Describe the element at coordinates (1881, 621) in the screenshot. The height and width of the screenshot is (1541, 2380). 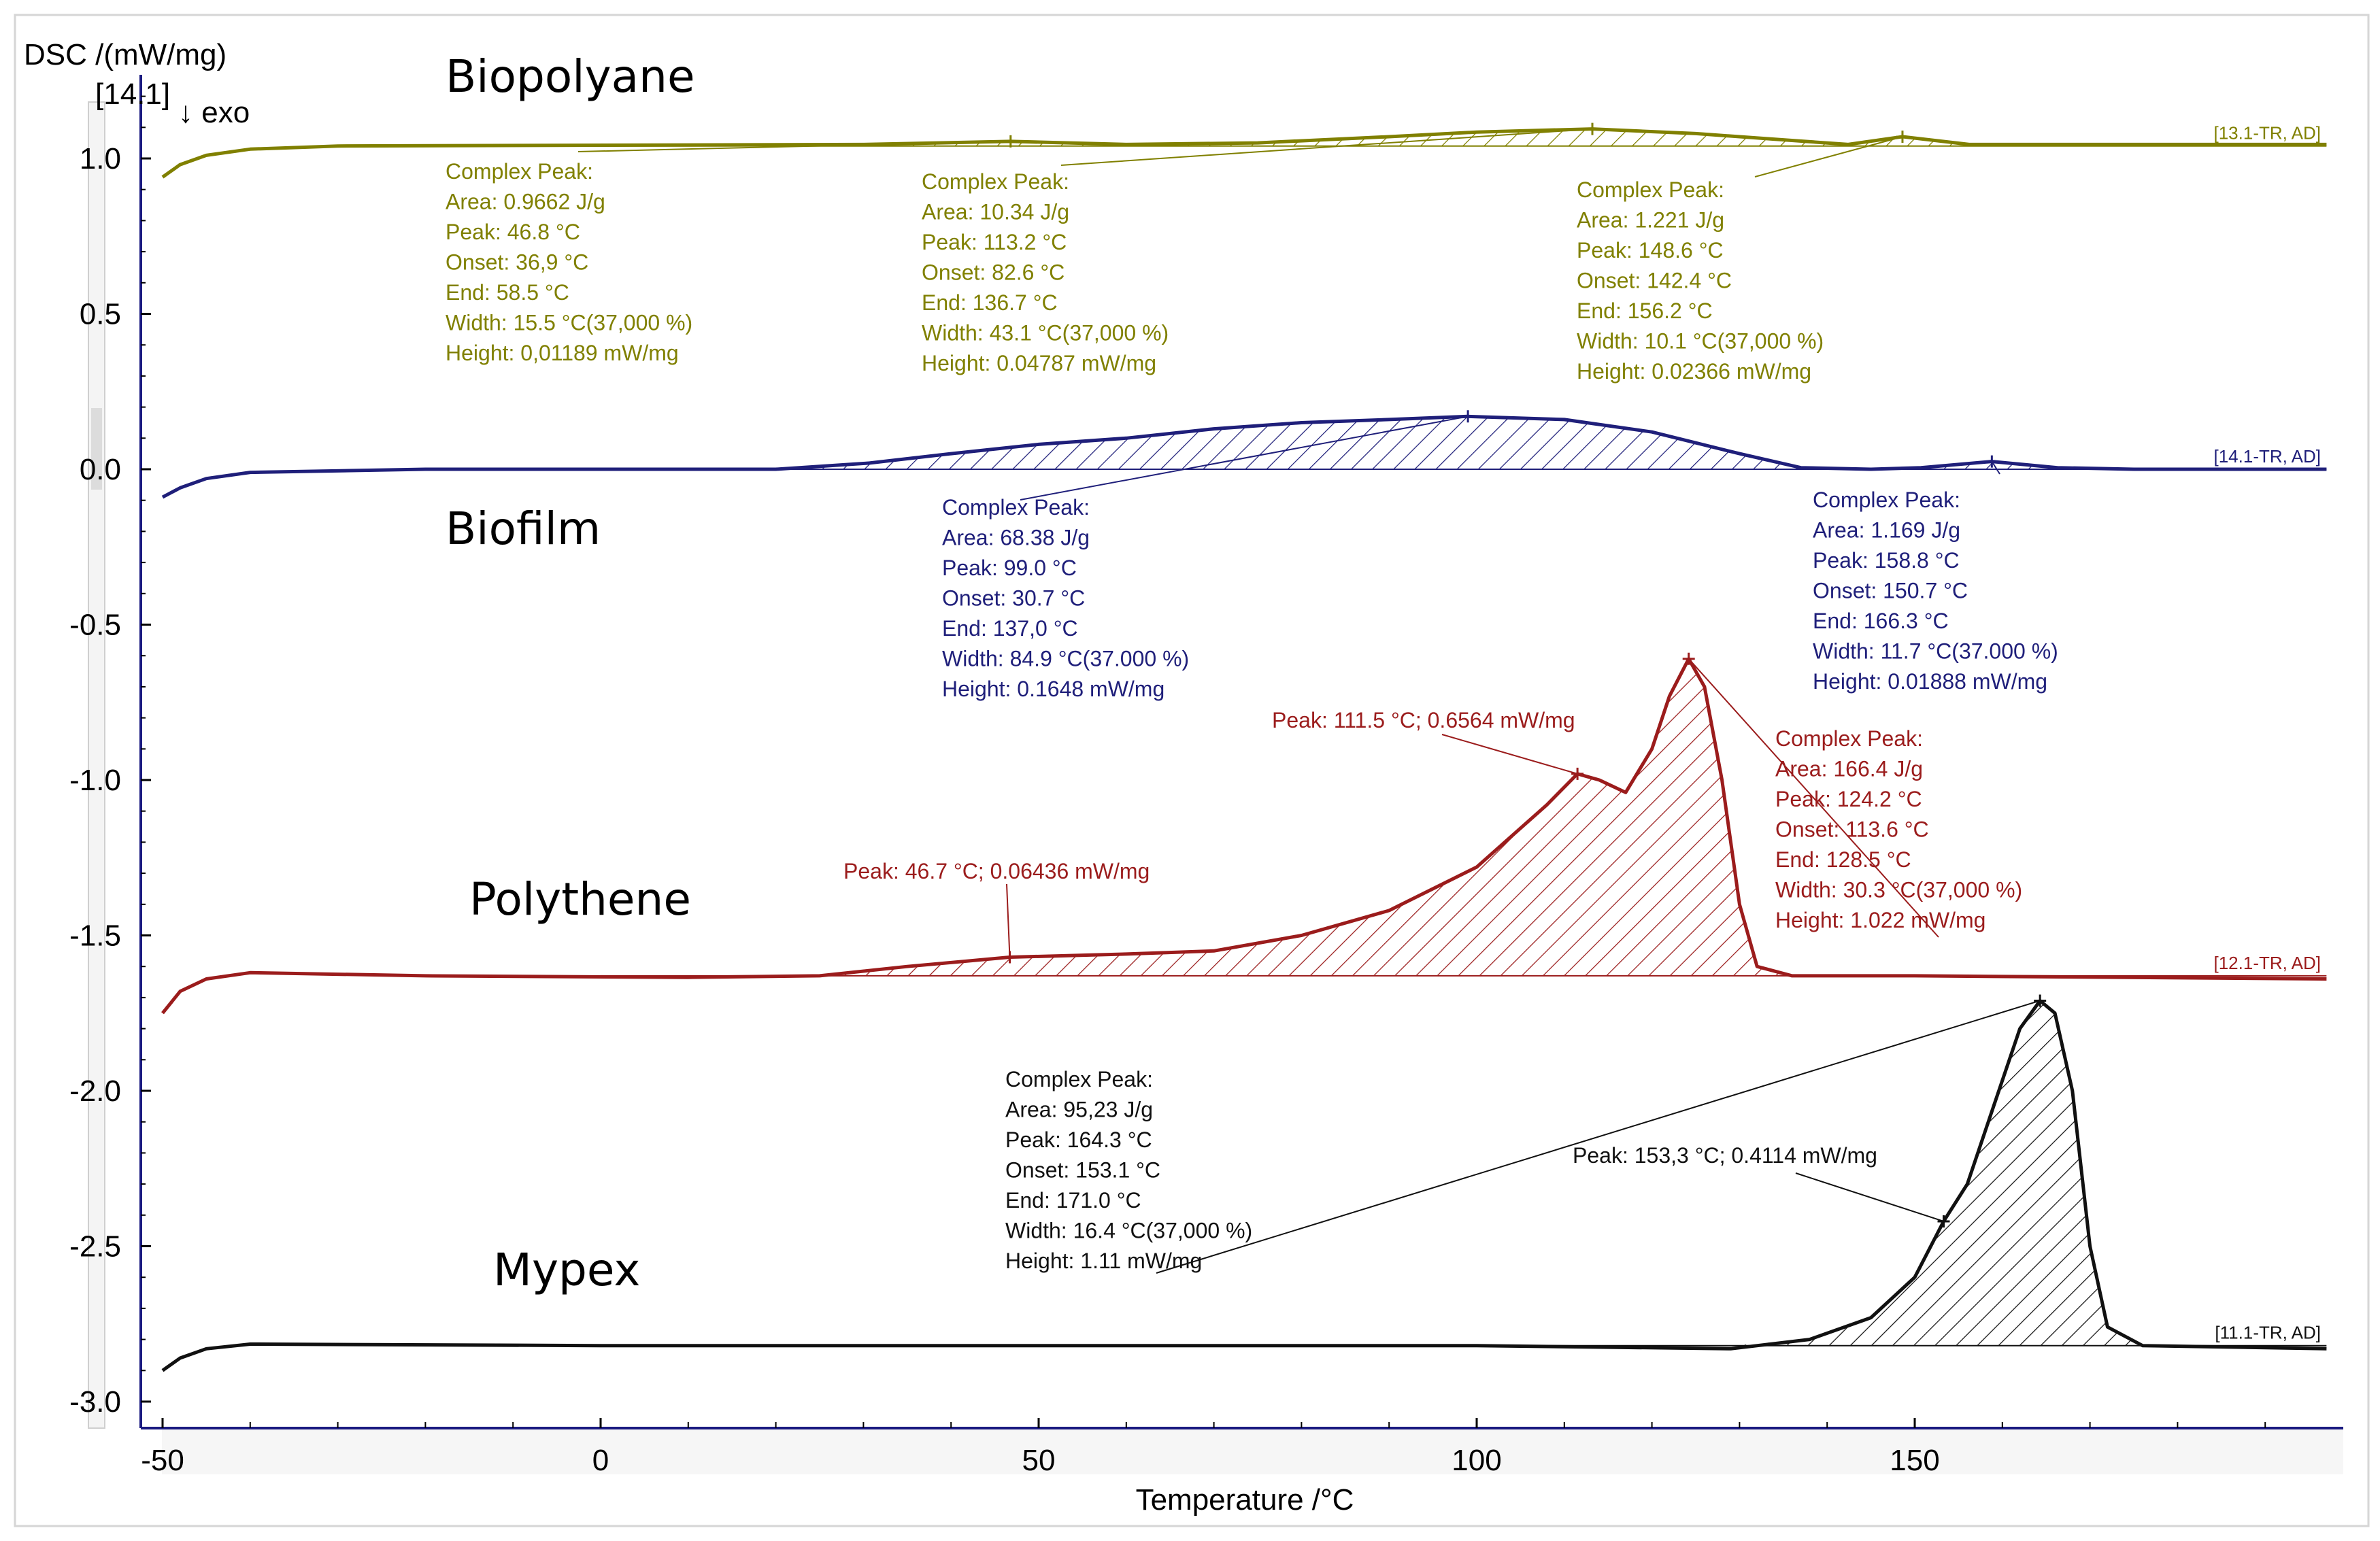
I see `annotation-line: End: 166.3 °C` at that location.